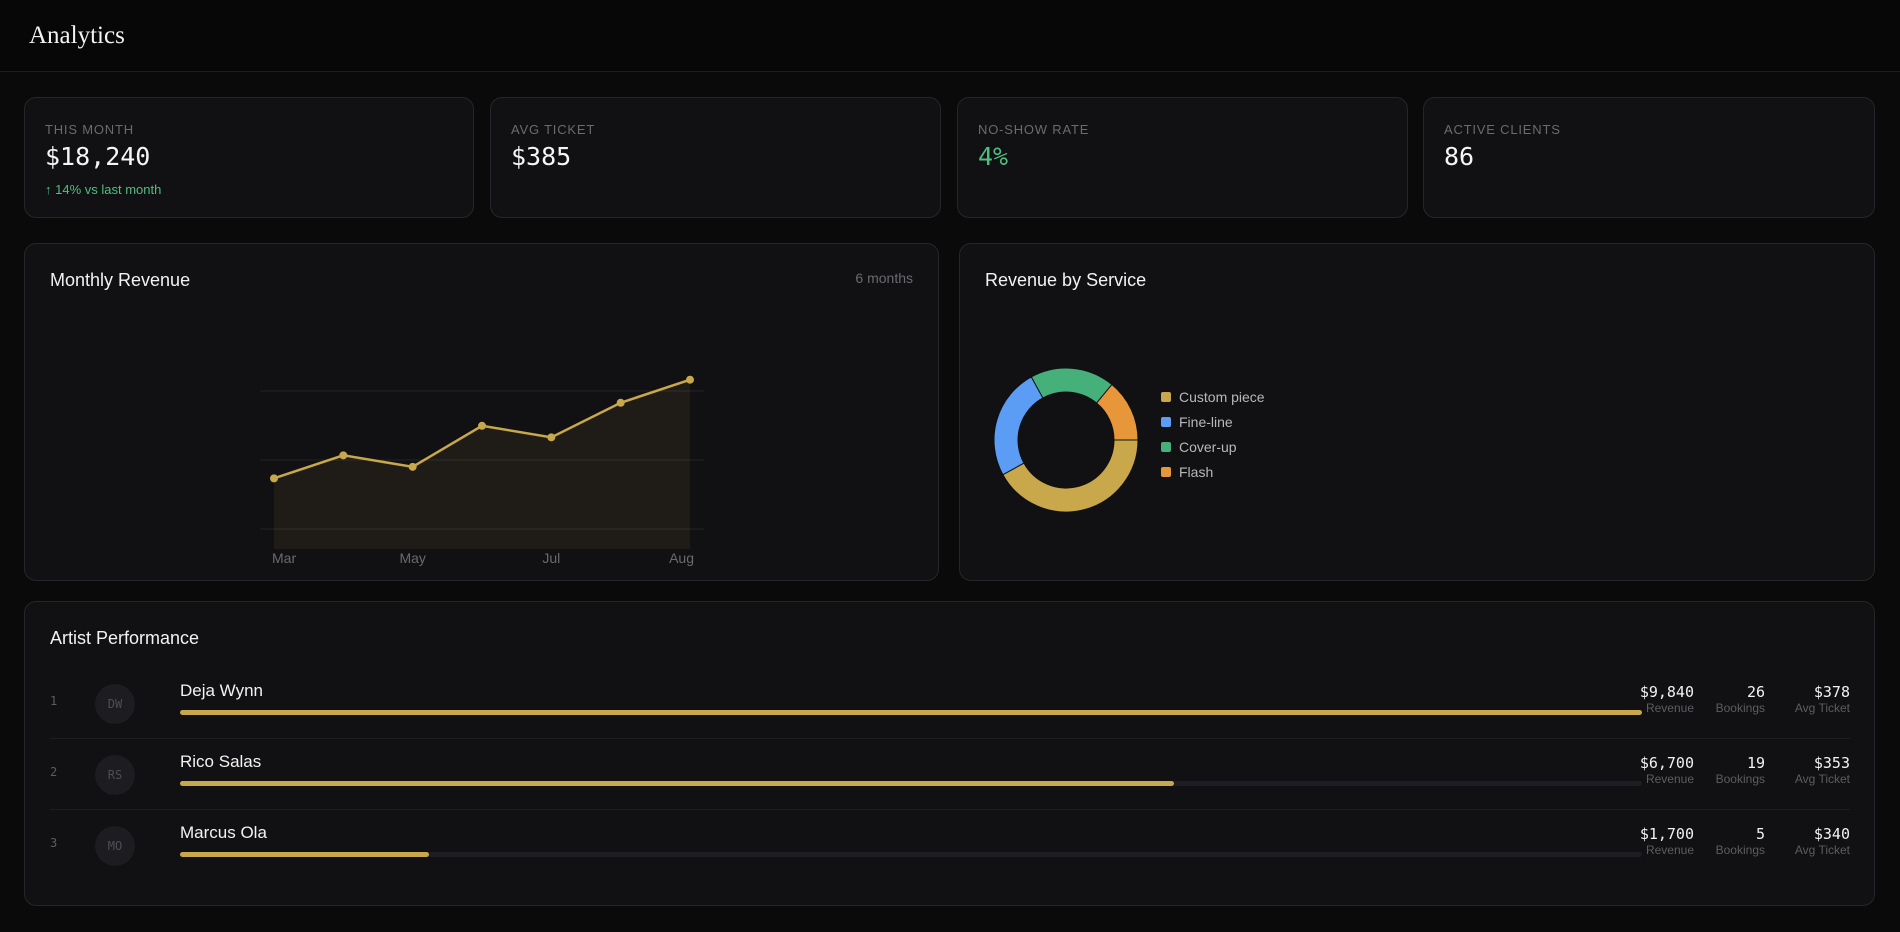 Image resolution: width=1900 pixels, height=932 pixels. What do you see at coordinates (541, 156) in the screenshot?
I see `stat-value: $385` at bounding box center [541, 156].